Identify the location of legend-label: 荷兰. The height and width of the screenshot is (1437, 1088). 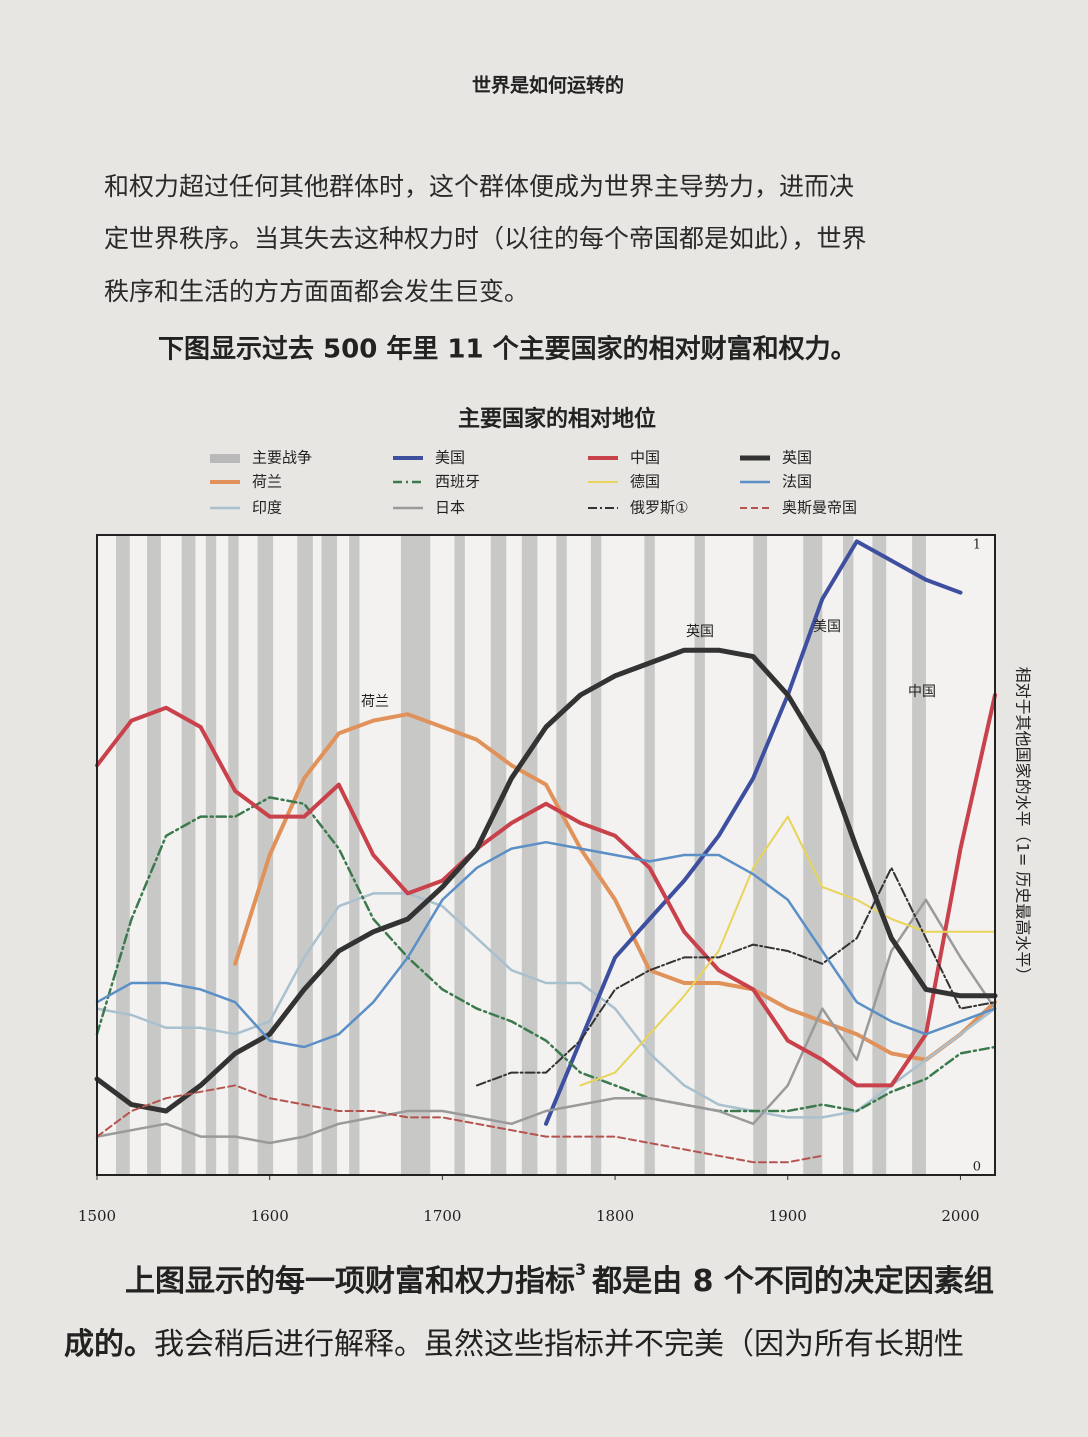
(267, 482).